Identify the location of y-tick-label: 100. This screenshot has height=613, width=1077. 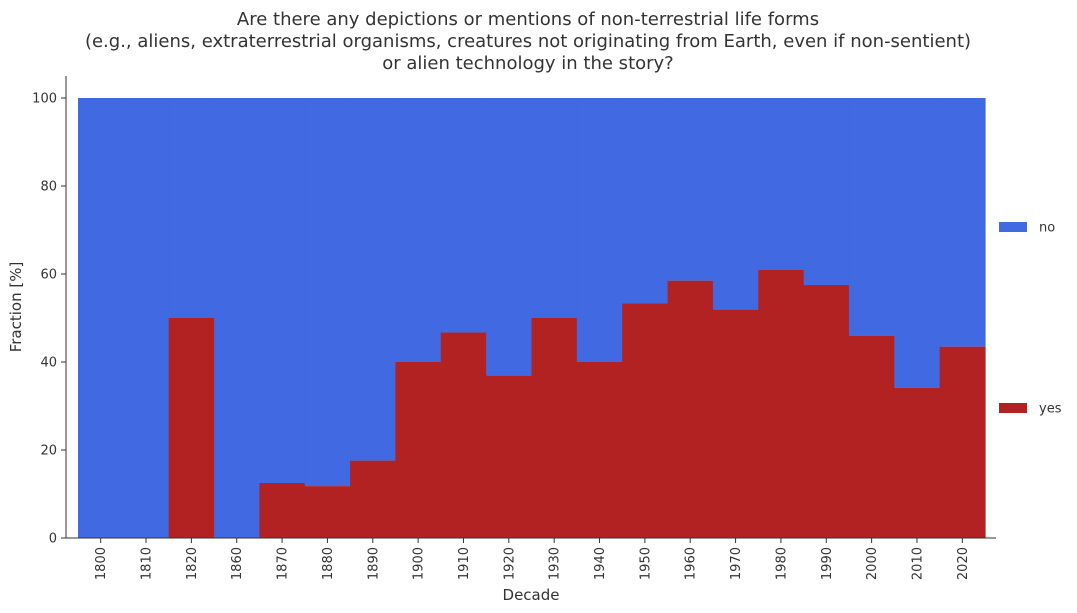
(44, 99).